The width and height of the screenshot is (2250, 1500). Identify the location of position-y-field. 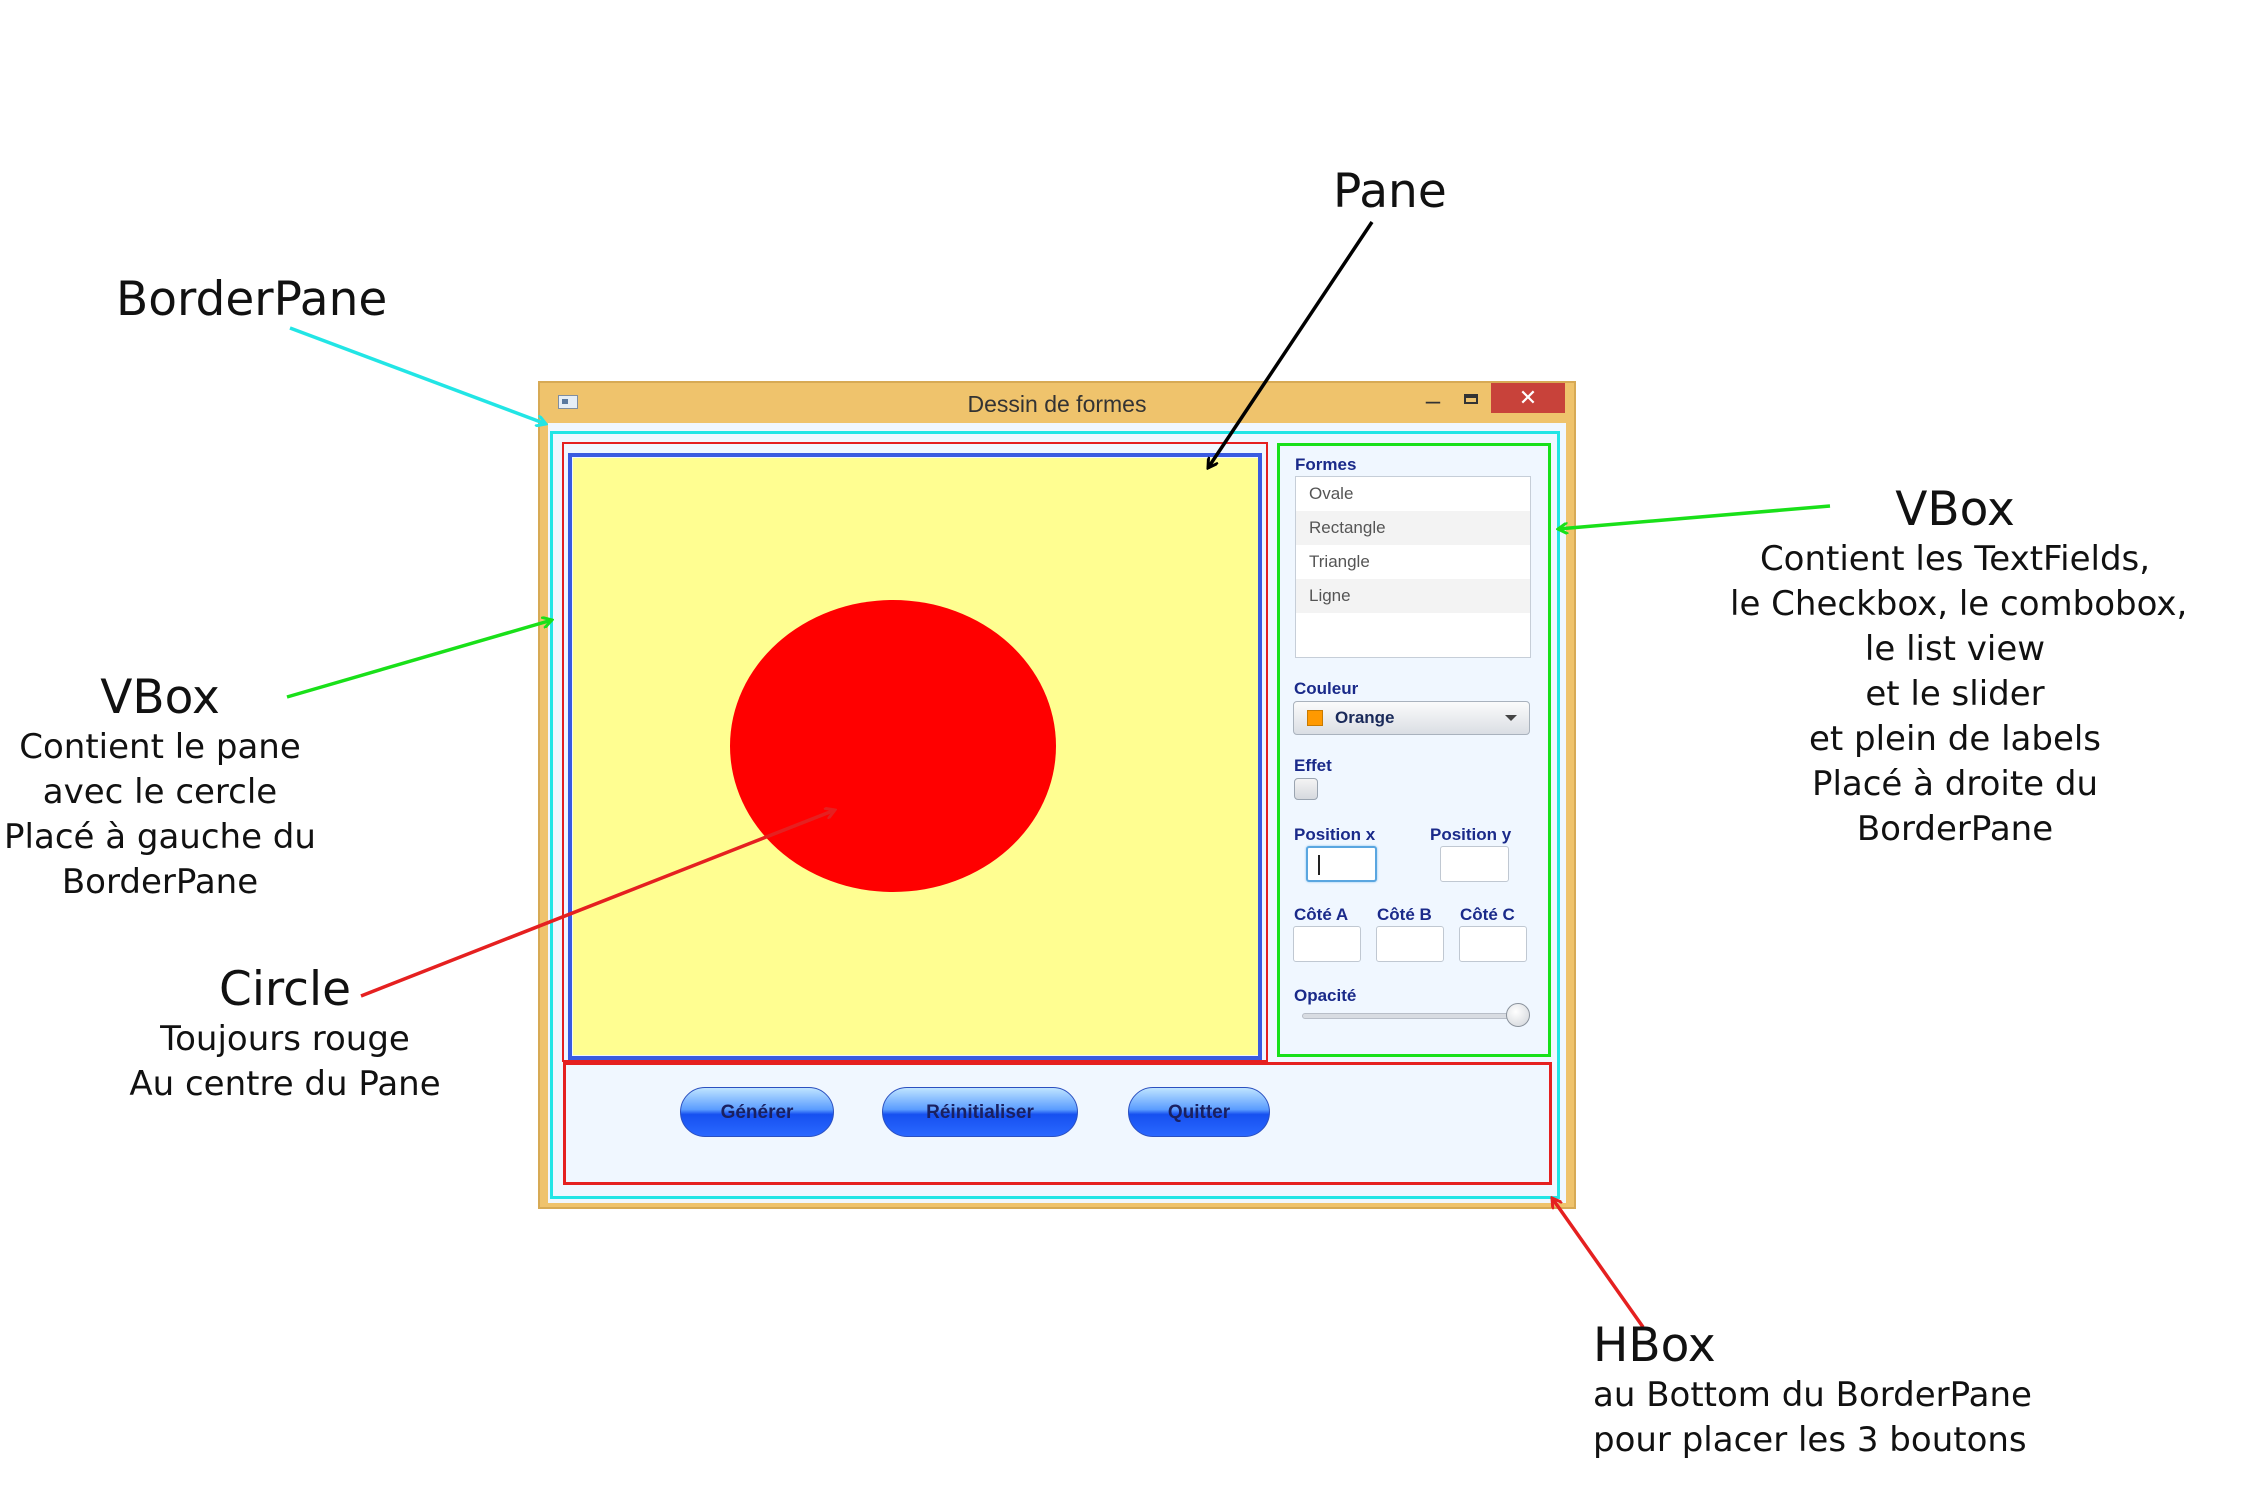
(1474, 864).